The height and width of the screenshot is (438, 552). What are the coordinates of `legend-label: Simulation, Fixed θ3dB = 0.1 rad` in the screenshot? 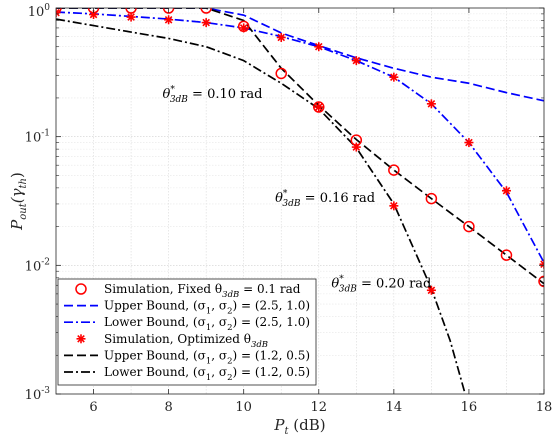 It's located at (202, 291).